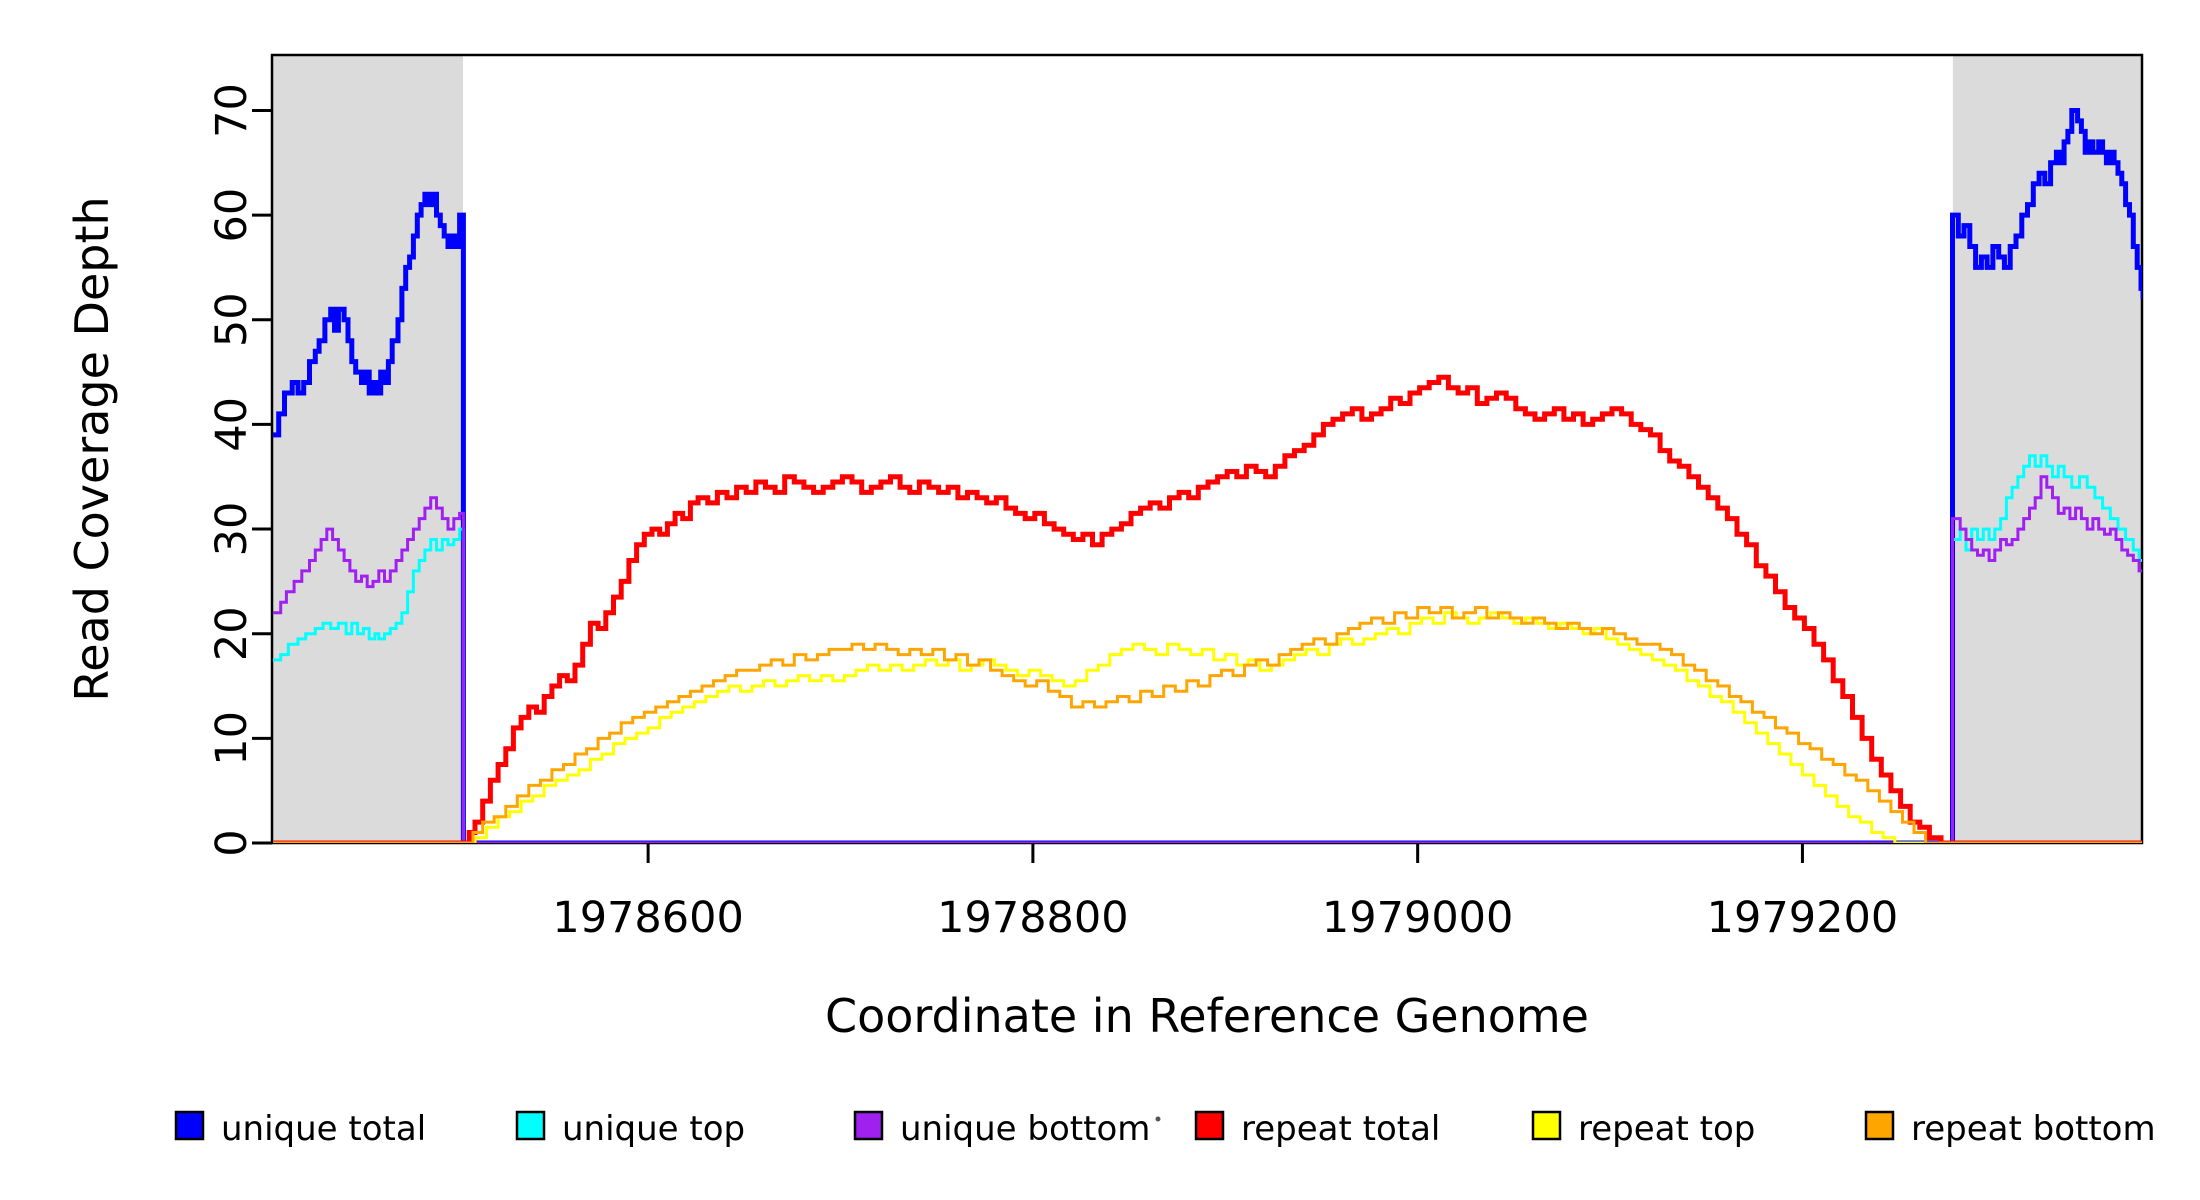 The width and height of the screenshot is (2200, 1200). I want to click on x-tick-label: 1979000, so click(1418, 918).